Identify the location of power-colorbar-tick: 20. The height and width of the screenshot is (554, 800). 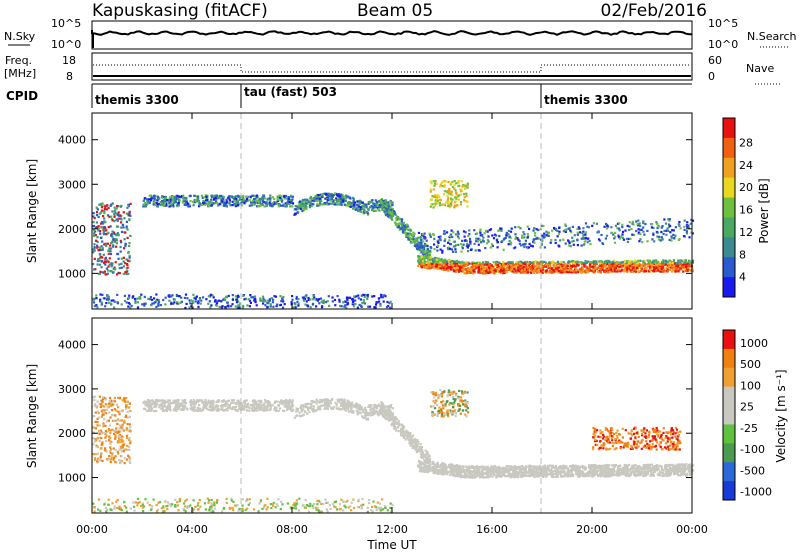
(746, 187).